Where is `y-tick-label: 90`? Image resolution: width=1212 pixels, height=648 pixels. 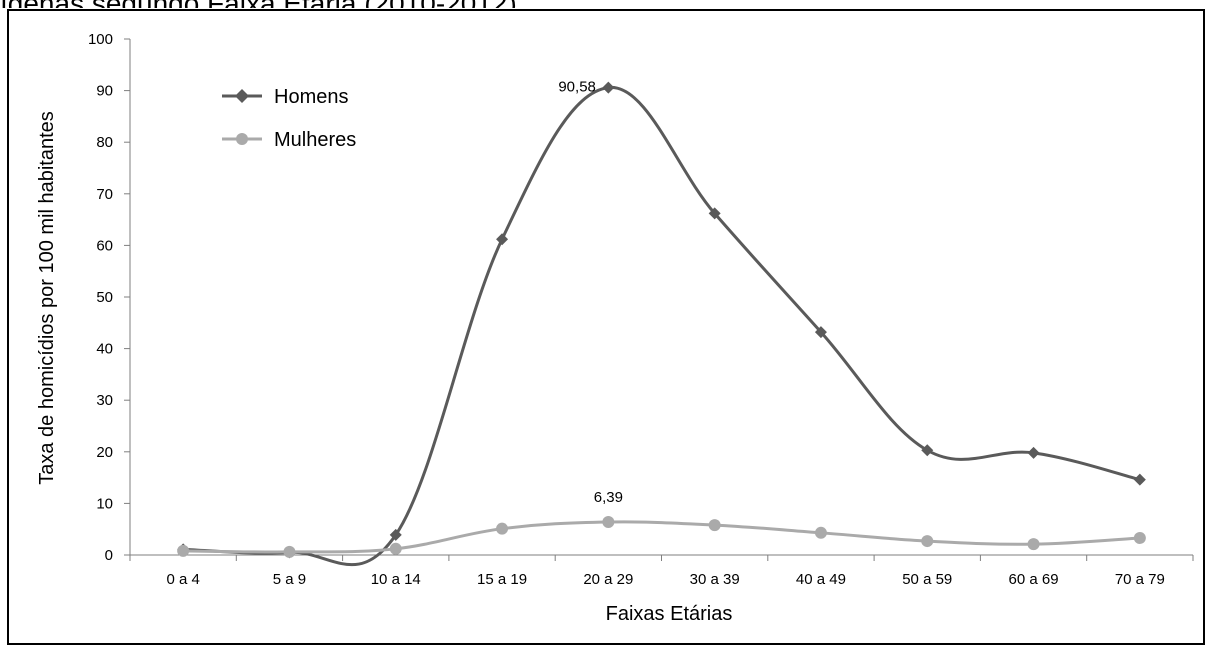 y-tick-label: 90 is located at coordinates (104, 91).